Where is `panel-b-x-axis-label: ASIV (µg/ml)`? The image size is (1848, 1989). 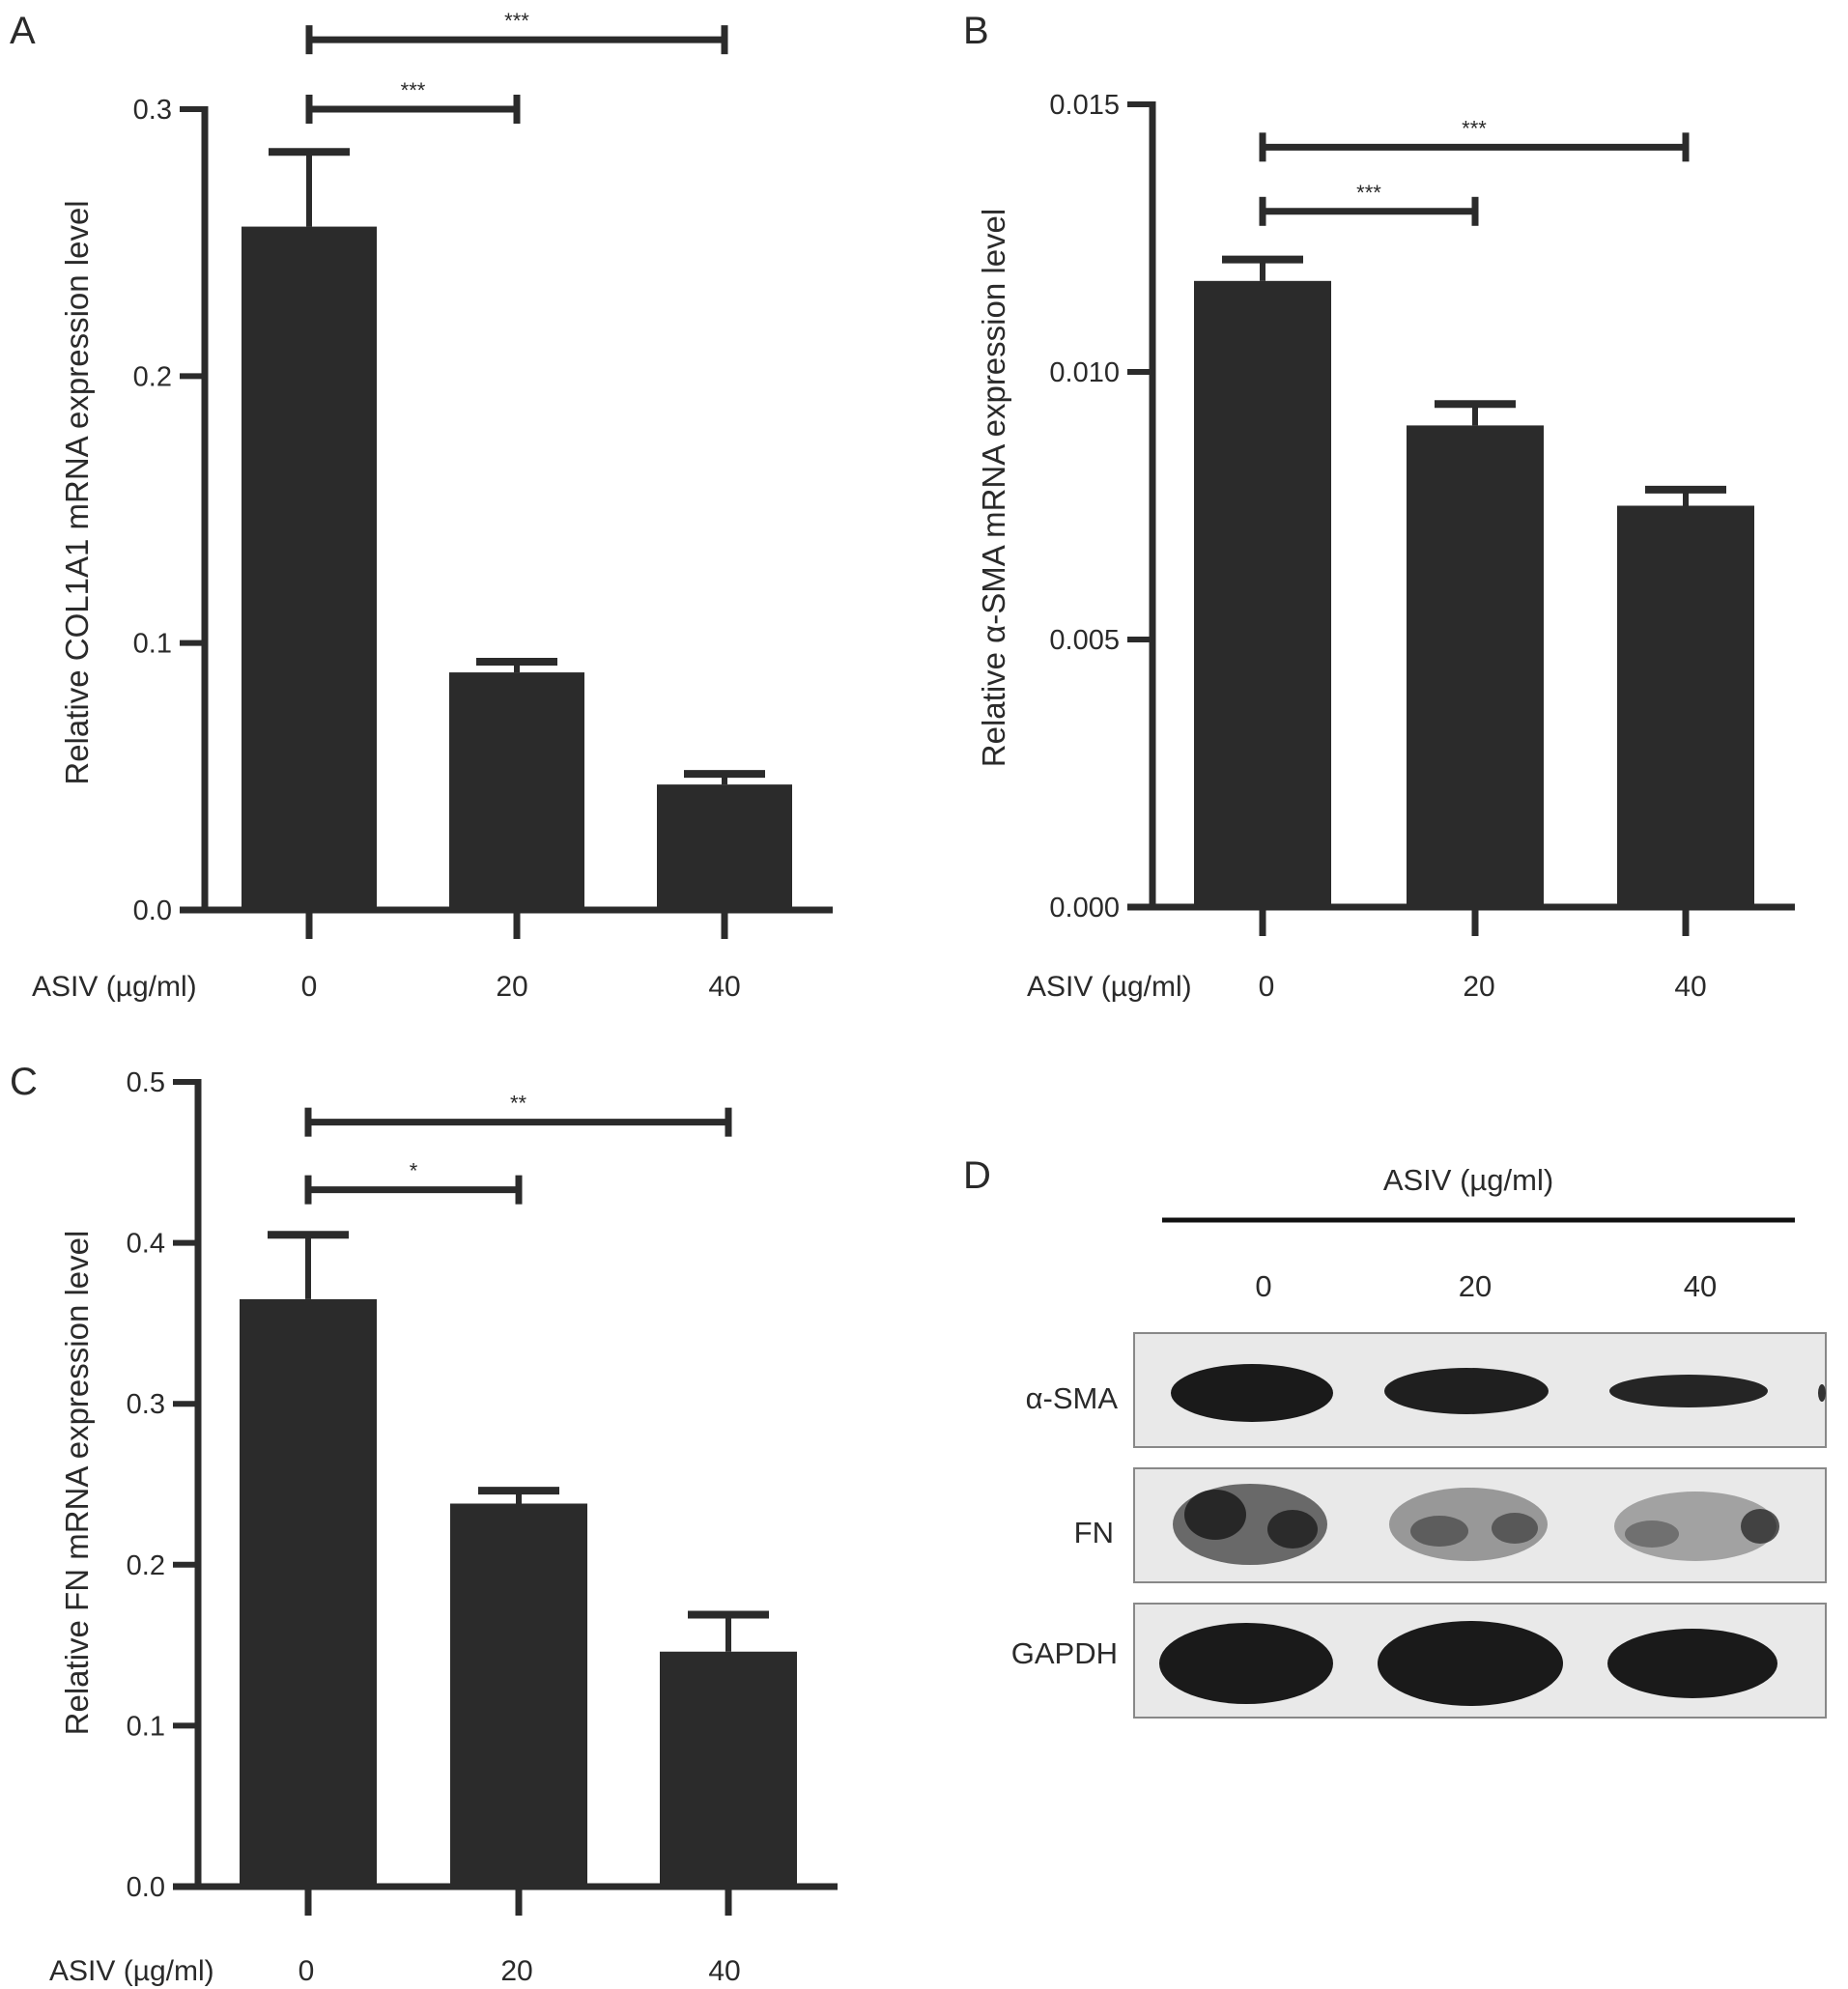 panel-b-x-axis-label: ASIV (µg/ml) is located at coordinates (1109, 987).